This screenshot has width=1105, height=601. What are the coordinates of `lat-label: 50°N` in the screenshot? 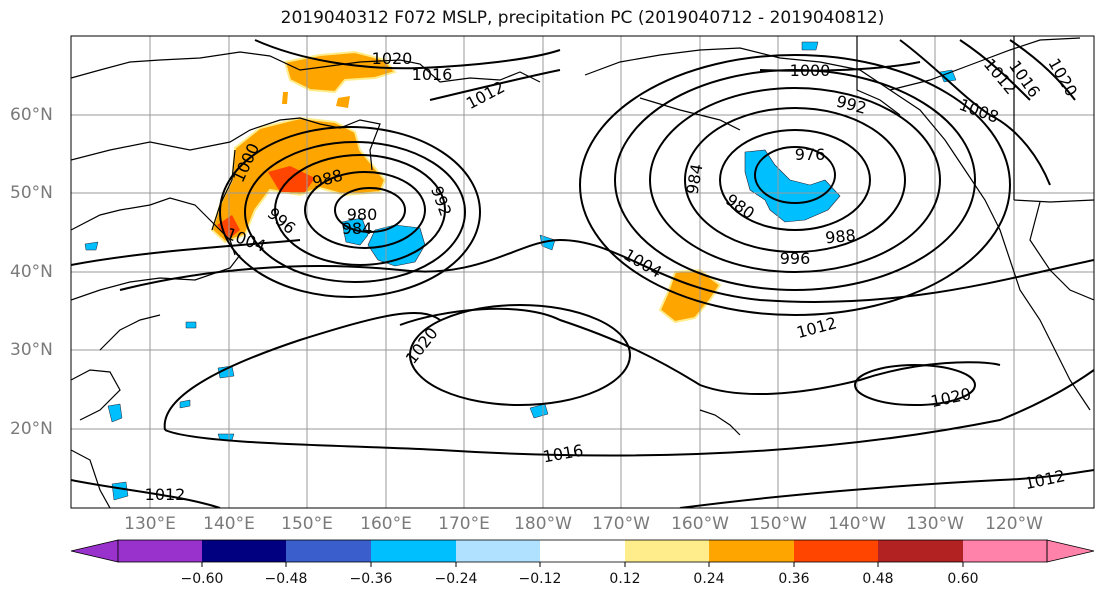 It's located at (31, 193).